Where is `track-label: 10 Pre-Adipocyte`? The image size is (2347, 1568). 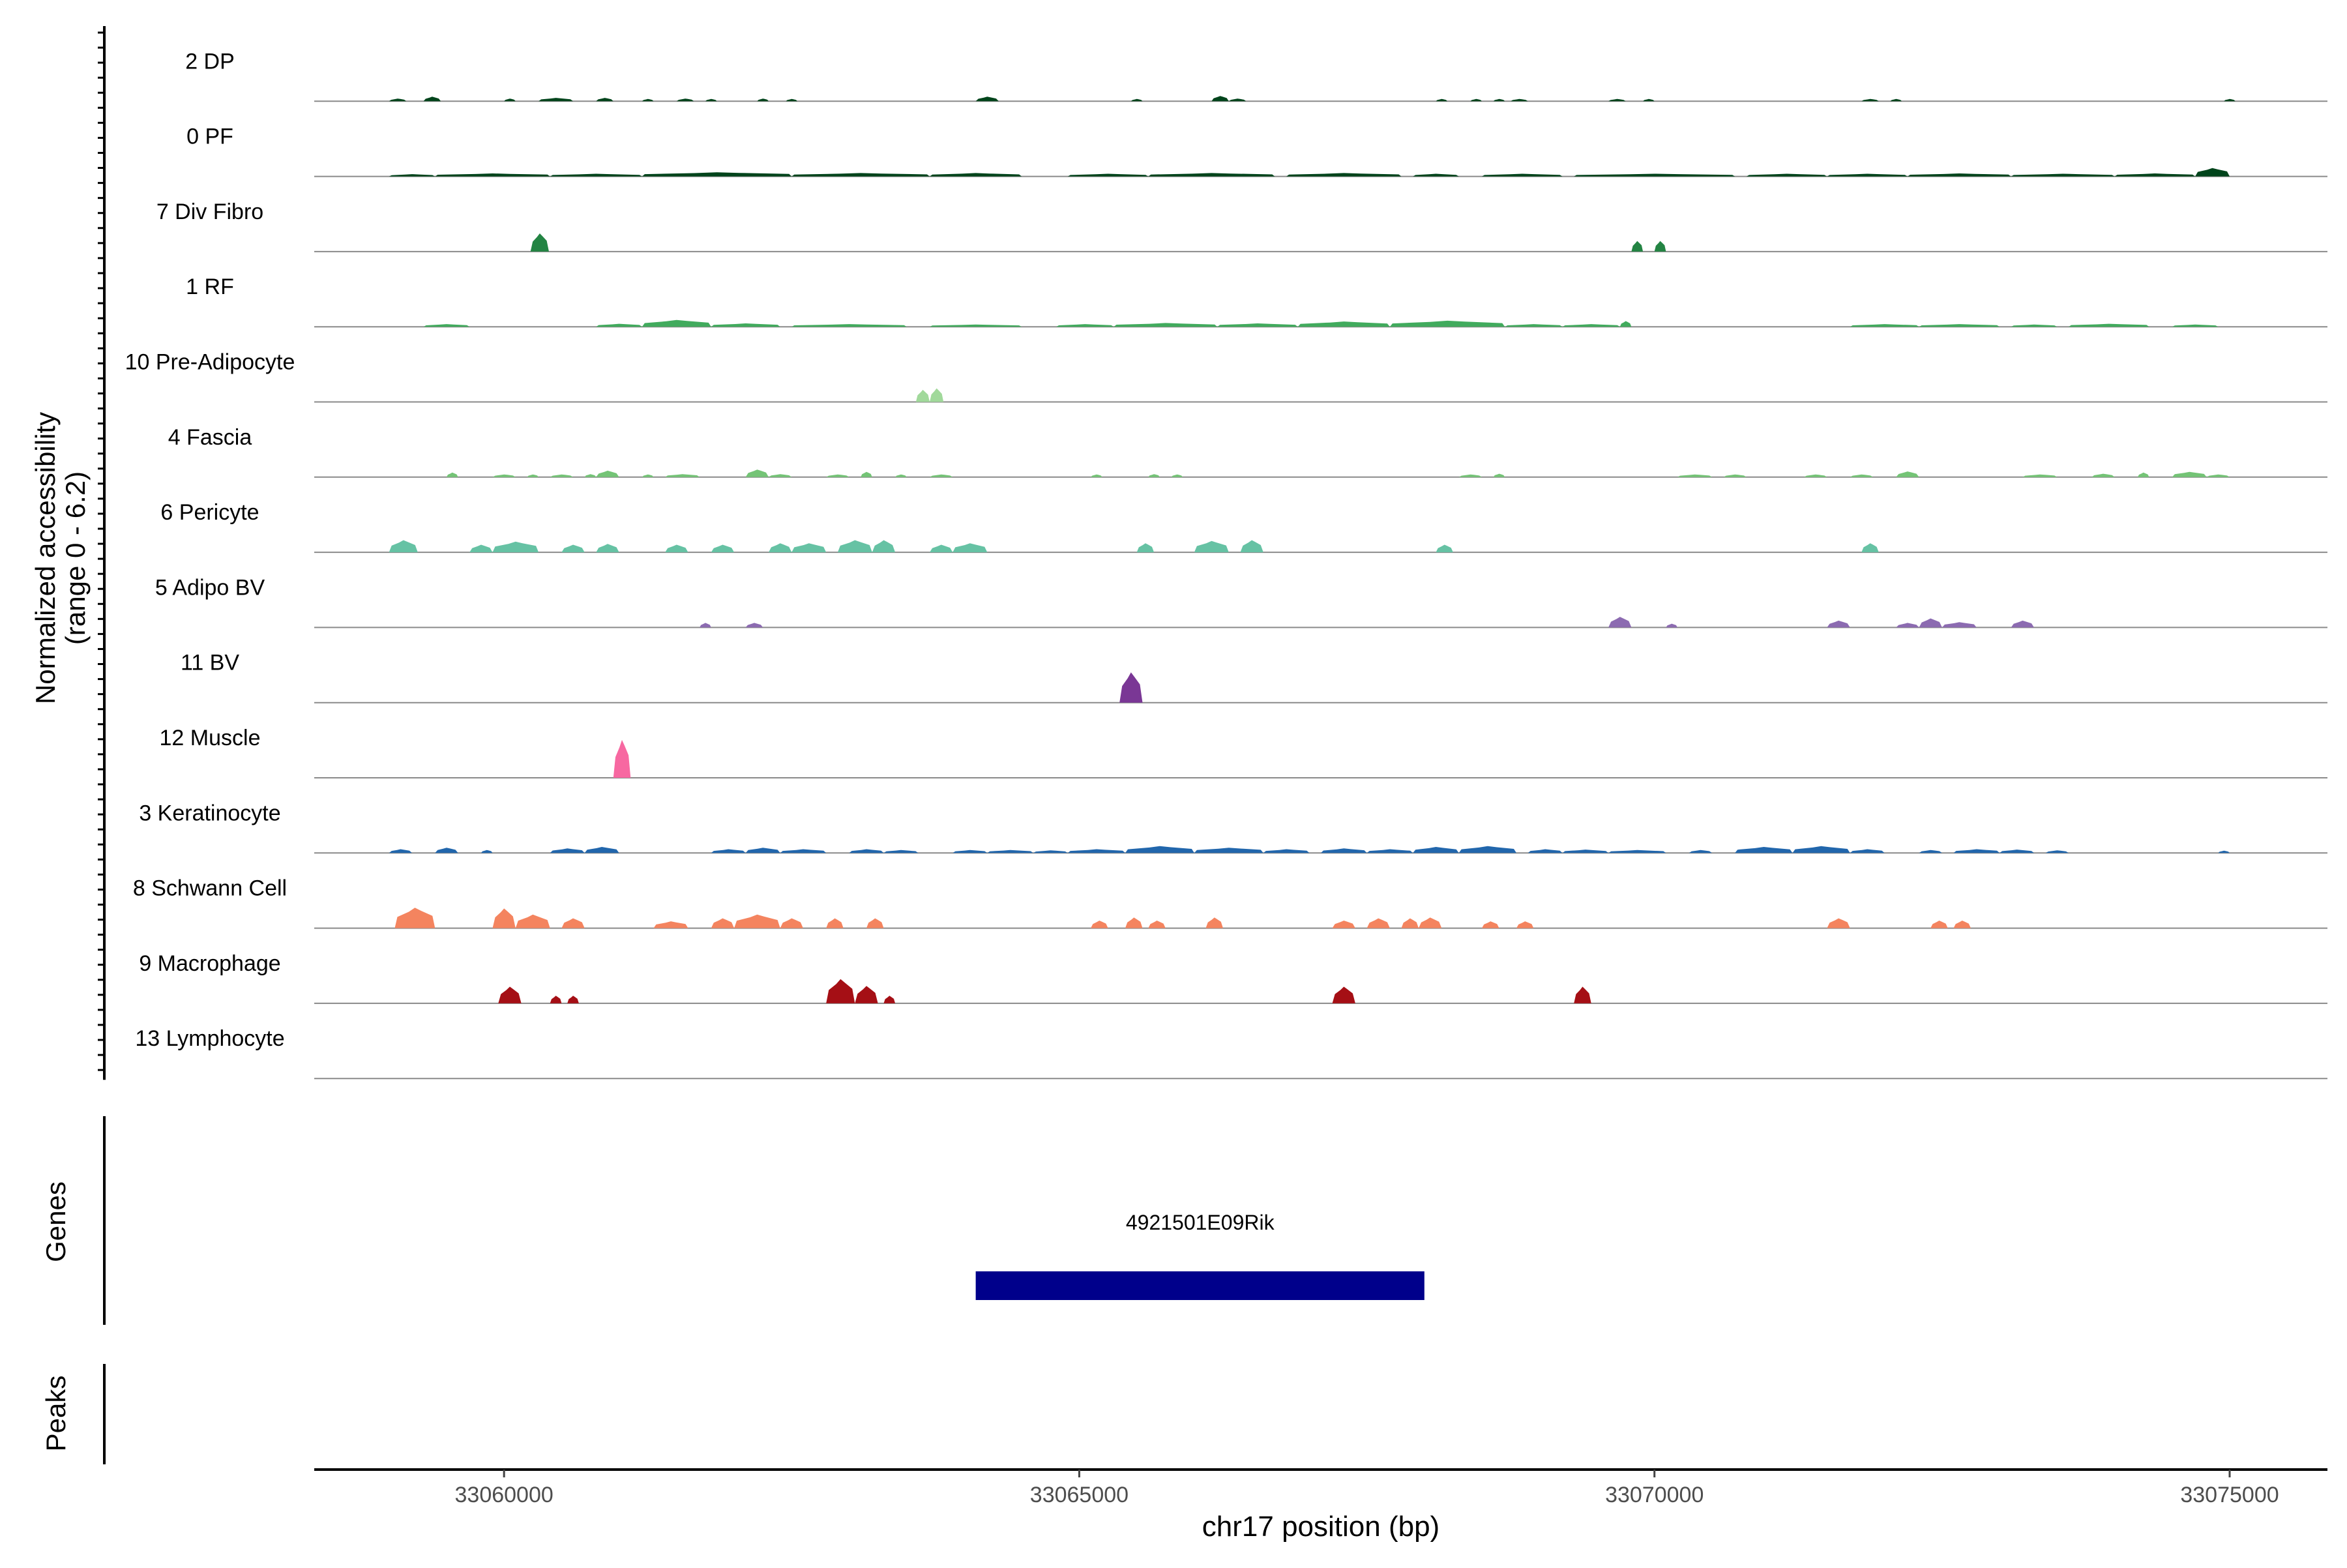
track-label: 10 Pre-Adipocyte is located at coordinates (210, 362).